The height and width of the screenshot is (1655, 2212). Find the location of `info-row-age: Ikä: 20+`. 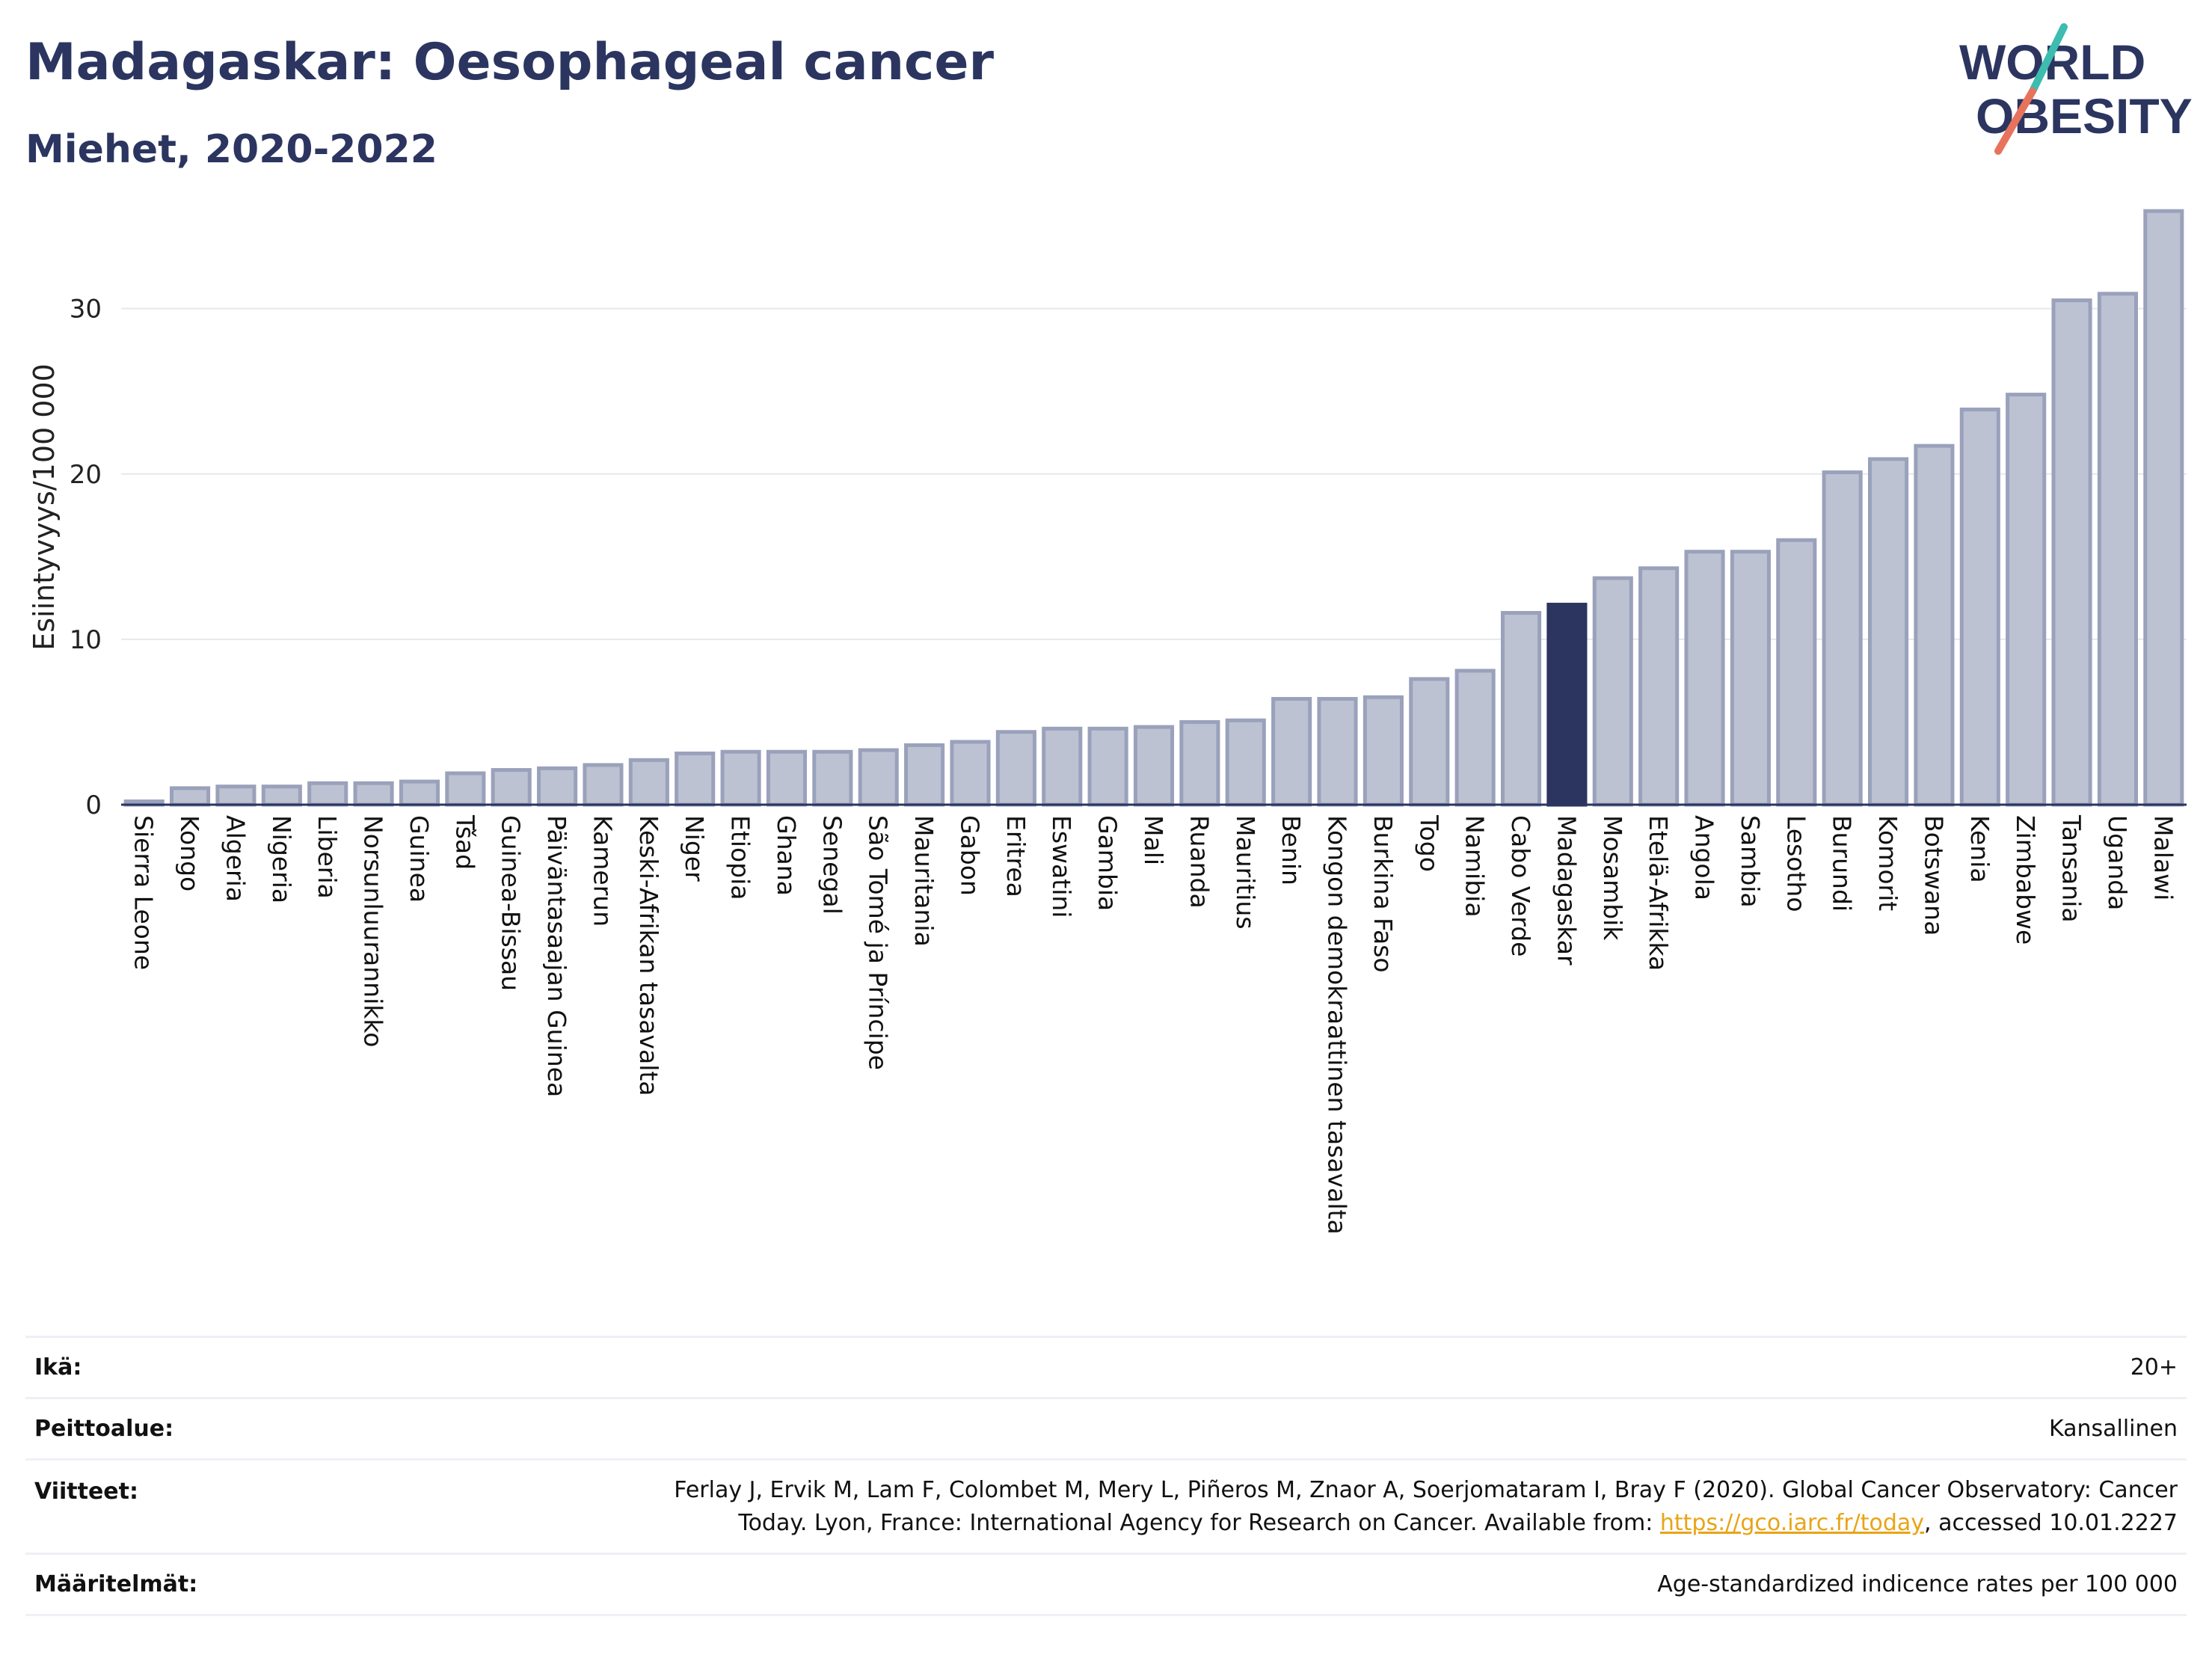

info-row-age: Ikä: 20+ is located at coordinates (1106, 1367).